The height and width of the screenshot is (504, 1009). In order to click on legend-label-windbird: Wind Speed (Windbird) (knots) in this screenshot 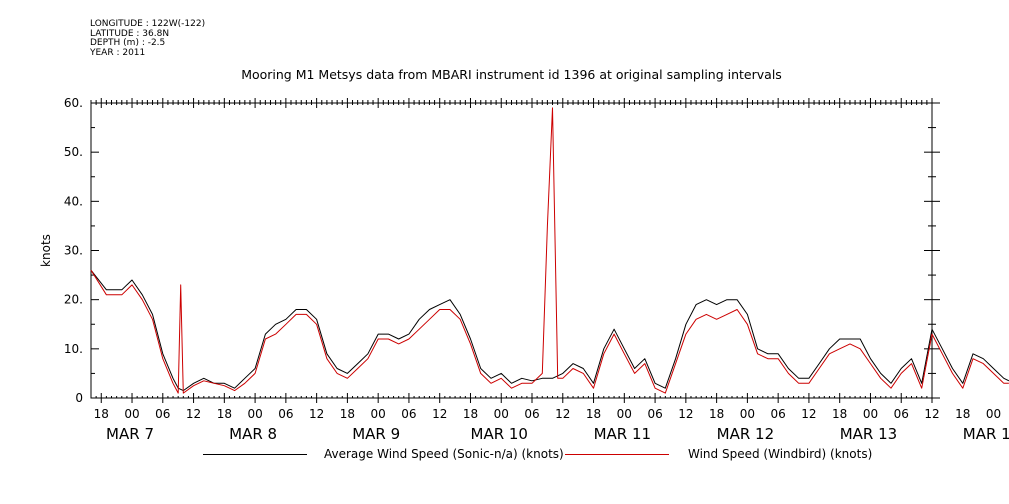, I will do `click(780, 454)`.